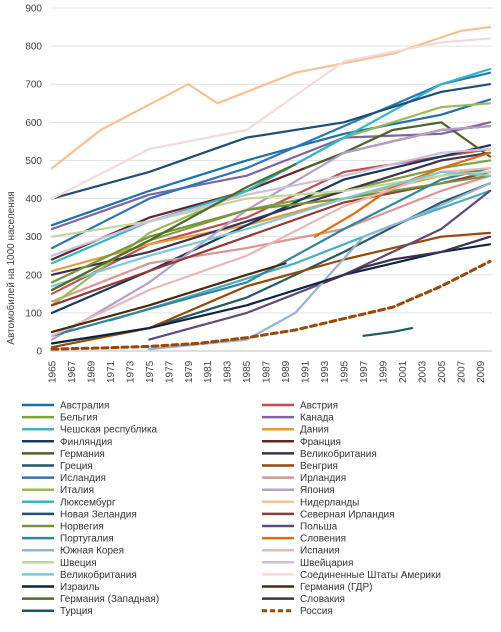 This screenshot has width=501, height=632. I want to click on x-tick-label: 1979, so click(189, 371).